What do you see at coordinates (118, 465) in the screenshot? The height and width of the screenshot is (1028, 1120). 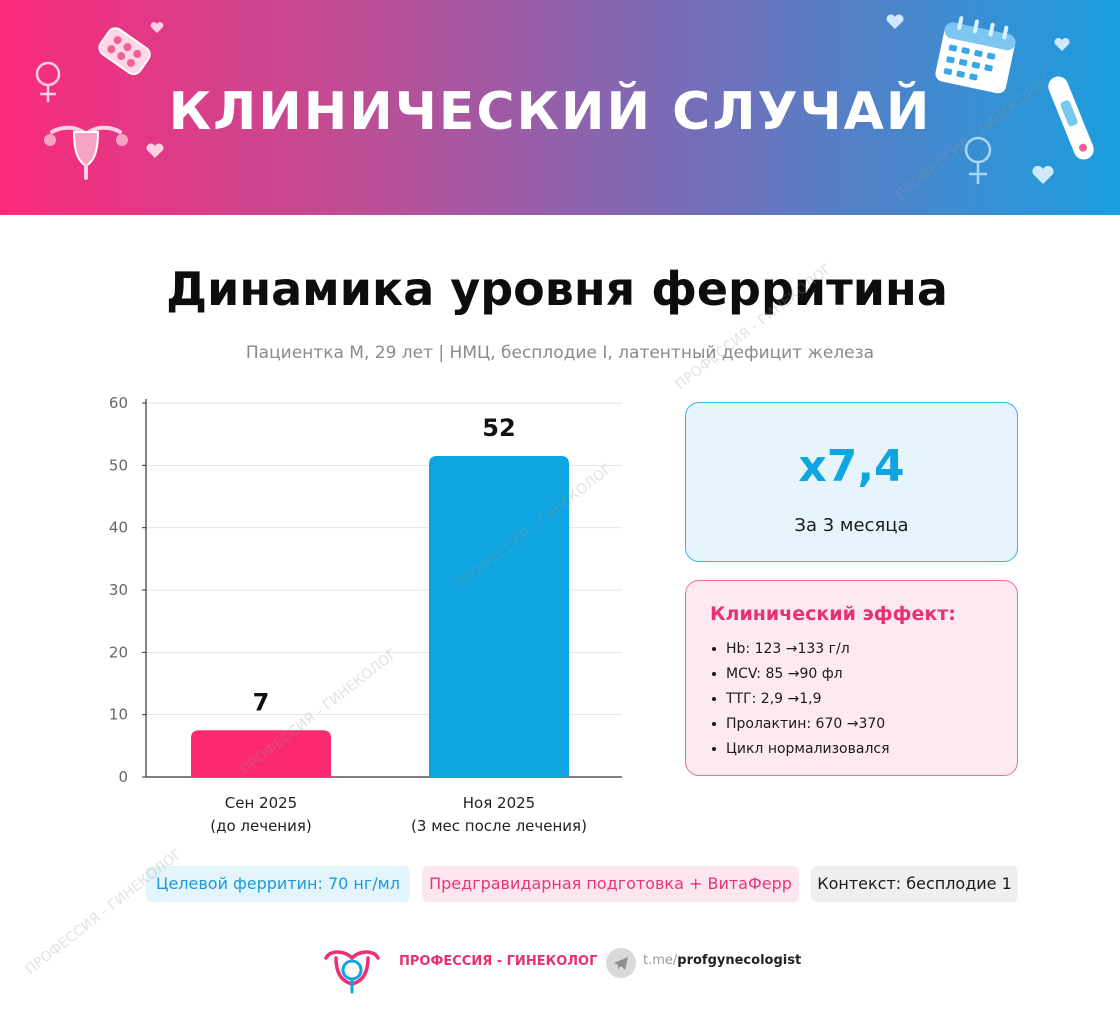 I see `y-tick-label: 50` at bounding box center [118, 465].